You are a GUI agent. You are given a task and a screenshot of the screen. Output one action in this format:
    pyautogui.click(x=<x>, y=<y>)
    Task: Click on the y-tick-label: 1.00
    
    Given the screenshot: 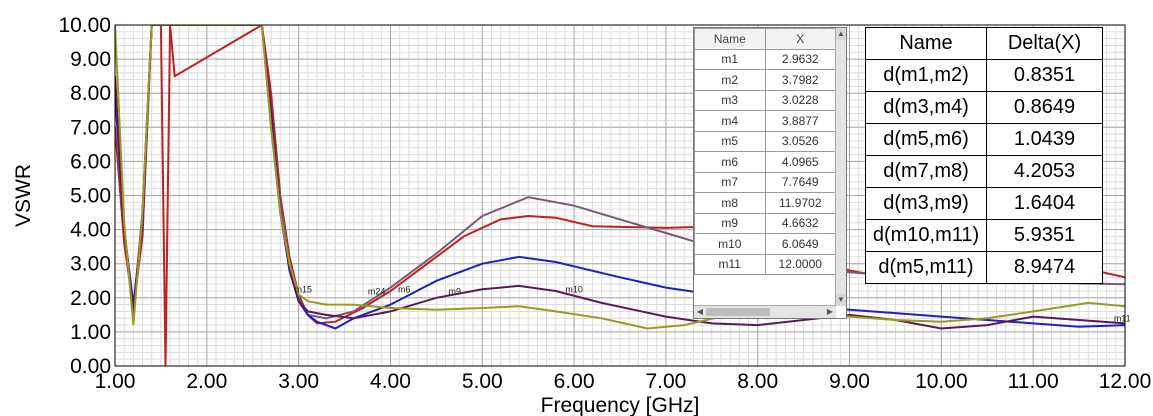 What is the action you would take?
    pyautogui.click(x=90, y=332)
    